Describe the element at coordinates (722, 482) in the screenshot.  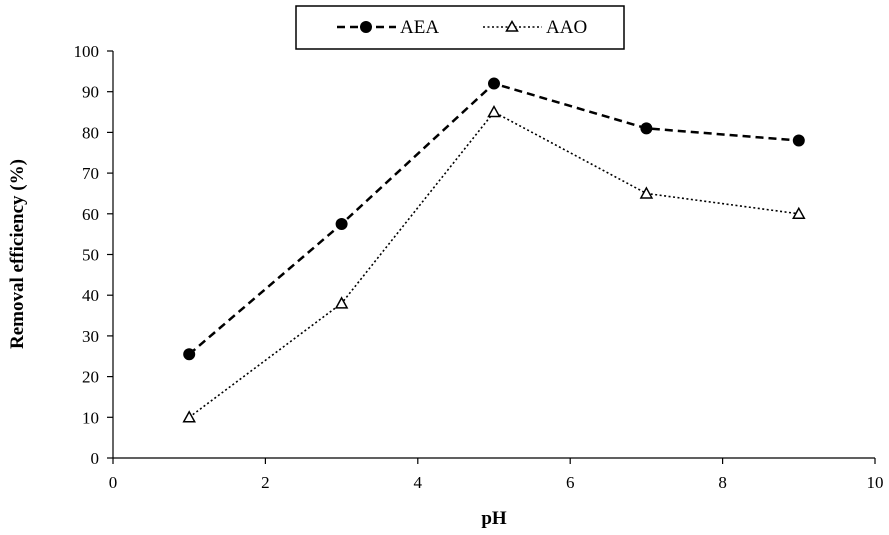
I see `x-tick-label-8: 8` at that location.